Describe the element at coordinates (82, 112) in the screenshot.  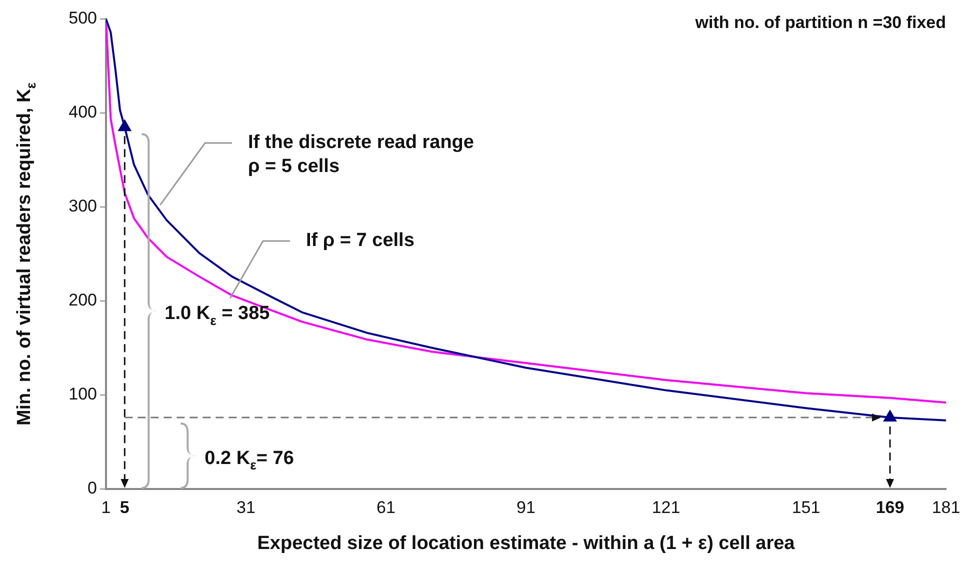
I see `y-tick-label: 400` at that location.